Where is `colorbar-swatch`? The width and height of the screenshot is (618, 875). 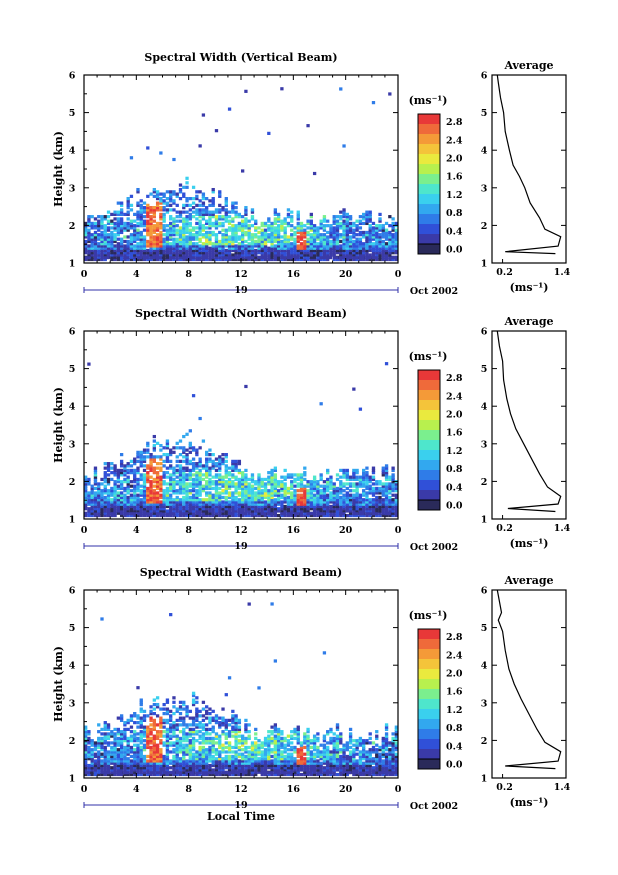
colorbar-swatch is located at coordinates (429, 425).